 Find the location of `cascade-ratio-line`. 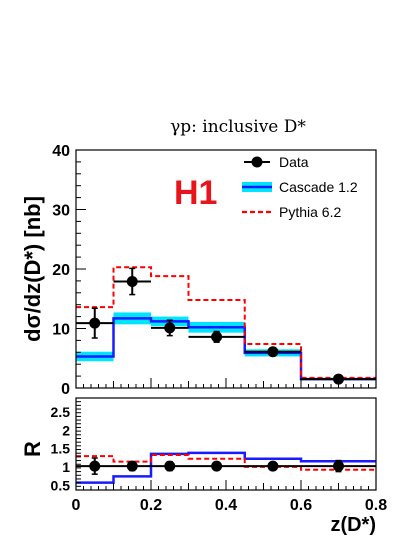

cascade-ratio-line is located at coordinates (226, 467).